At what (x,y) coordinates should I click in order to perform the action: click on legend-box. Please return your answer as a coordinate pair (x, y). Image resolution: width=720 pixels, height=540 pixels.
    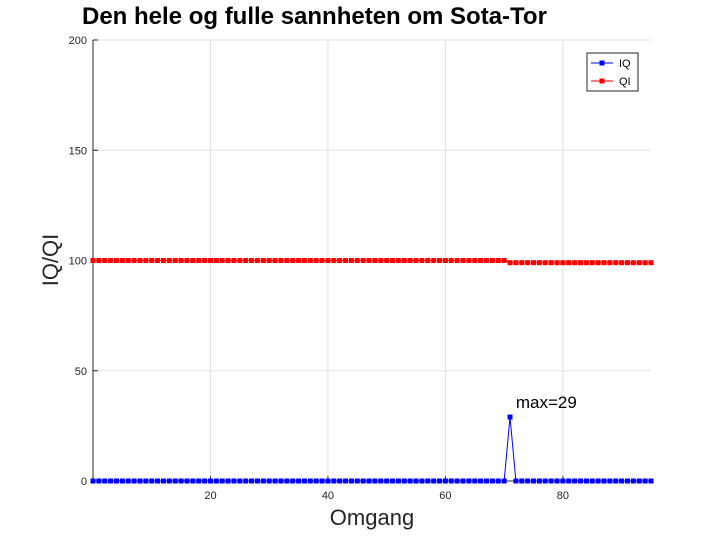
    Looking at the image, I should click on (612, 72).